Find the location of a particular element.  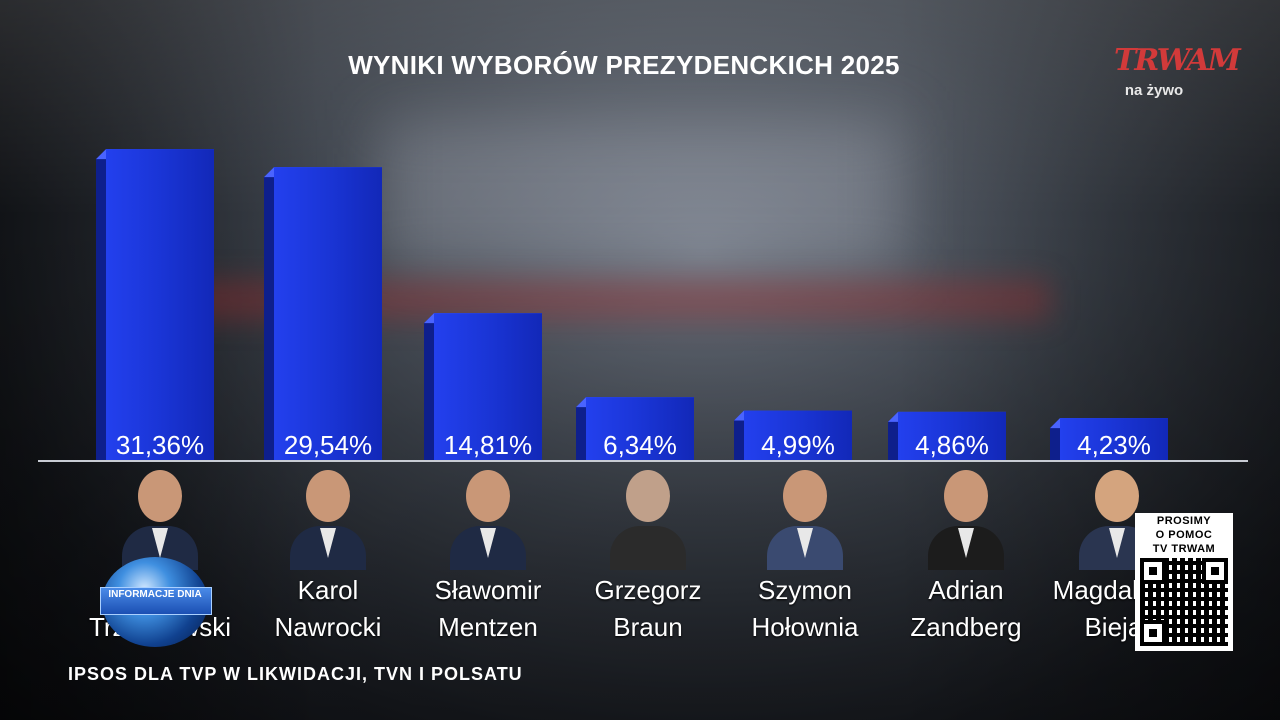

bar-value-label-5: 4,86% is located at coordinates (952, 445).